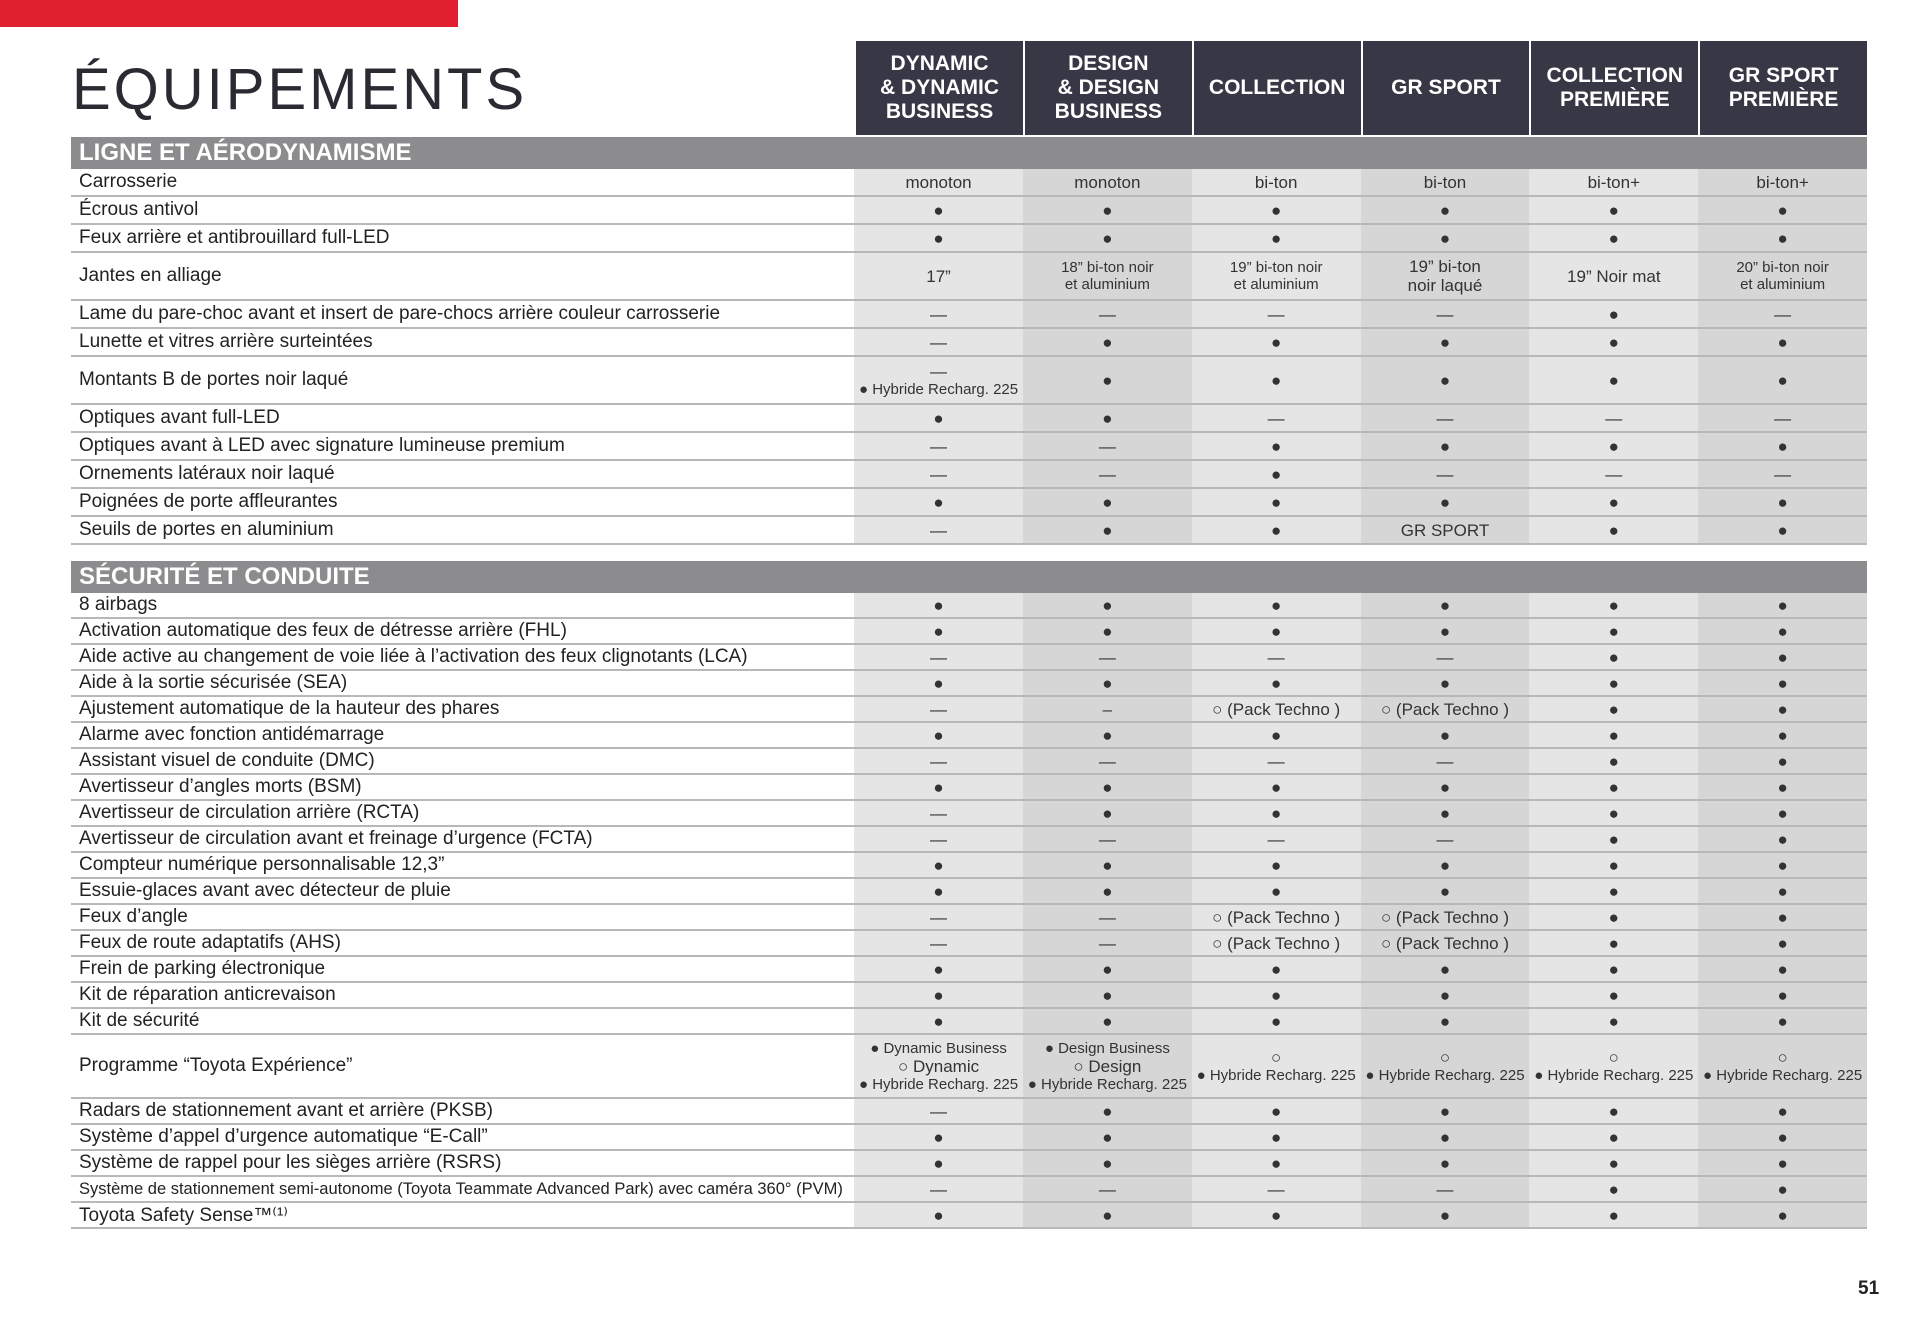 The image size is (1920, 1344). I want to click on cell-line: ● Design Business, so click(1107, 1048).